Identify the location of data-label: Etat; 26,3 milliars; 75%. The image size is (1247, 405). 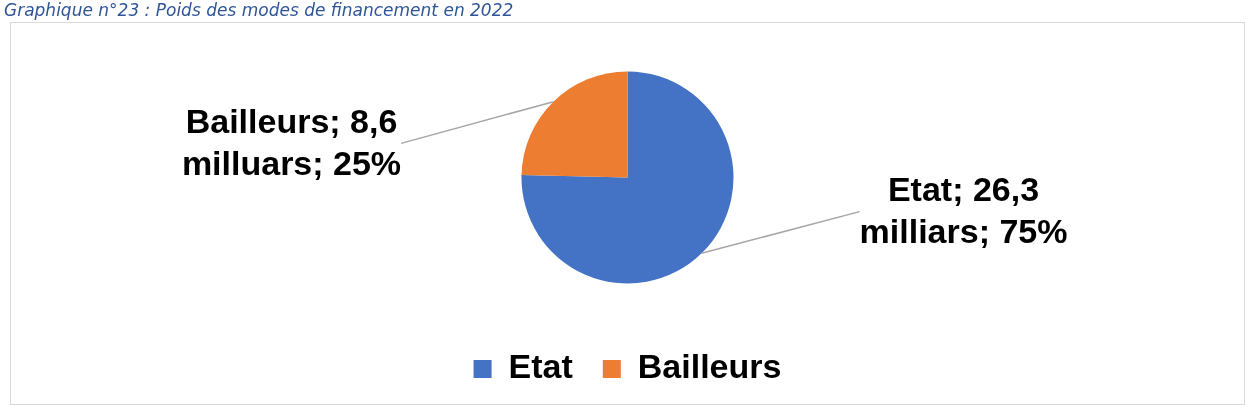
(963, 209).